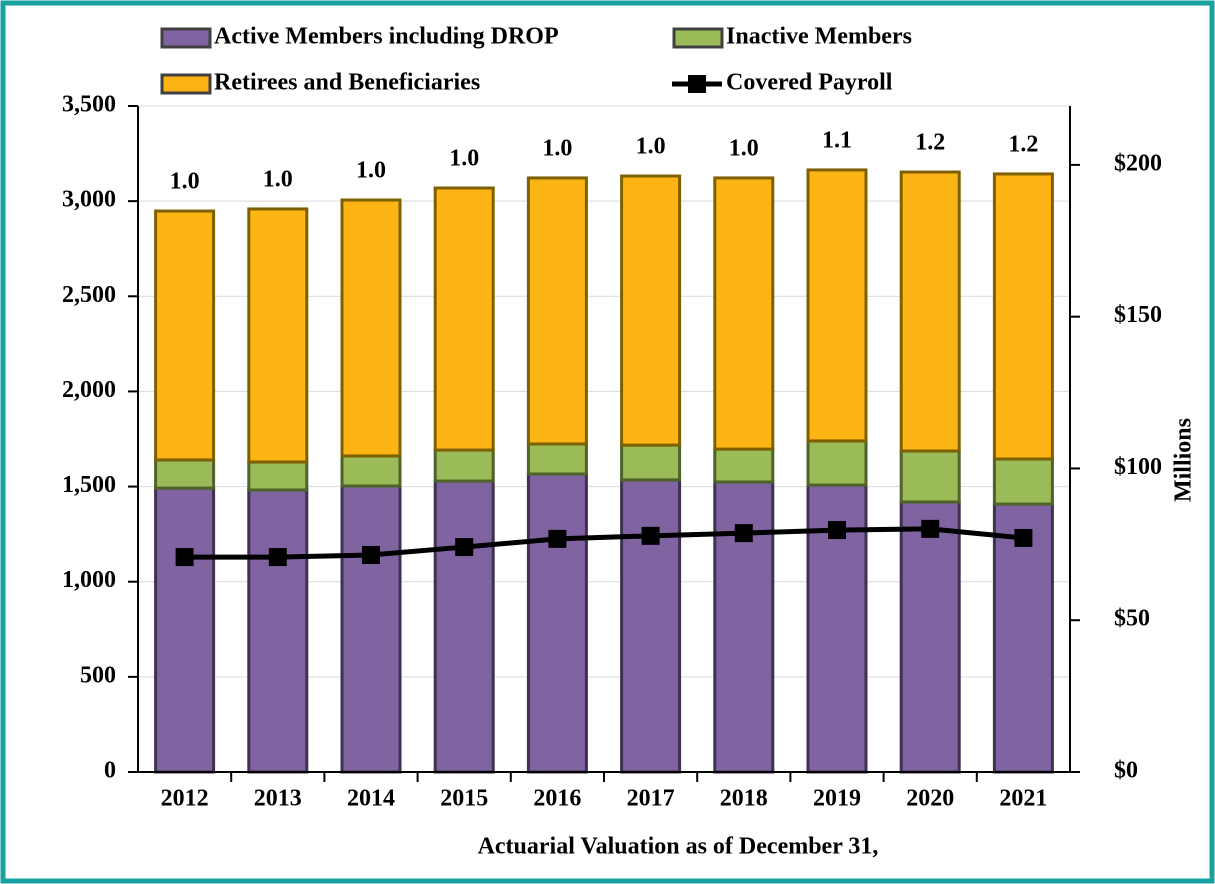  Describe the element at coordinates (110, 771) in the screenshot. I see `y-tick-label: 0` at that location.